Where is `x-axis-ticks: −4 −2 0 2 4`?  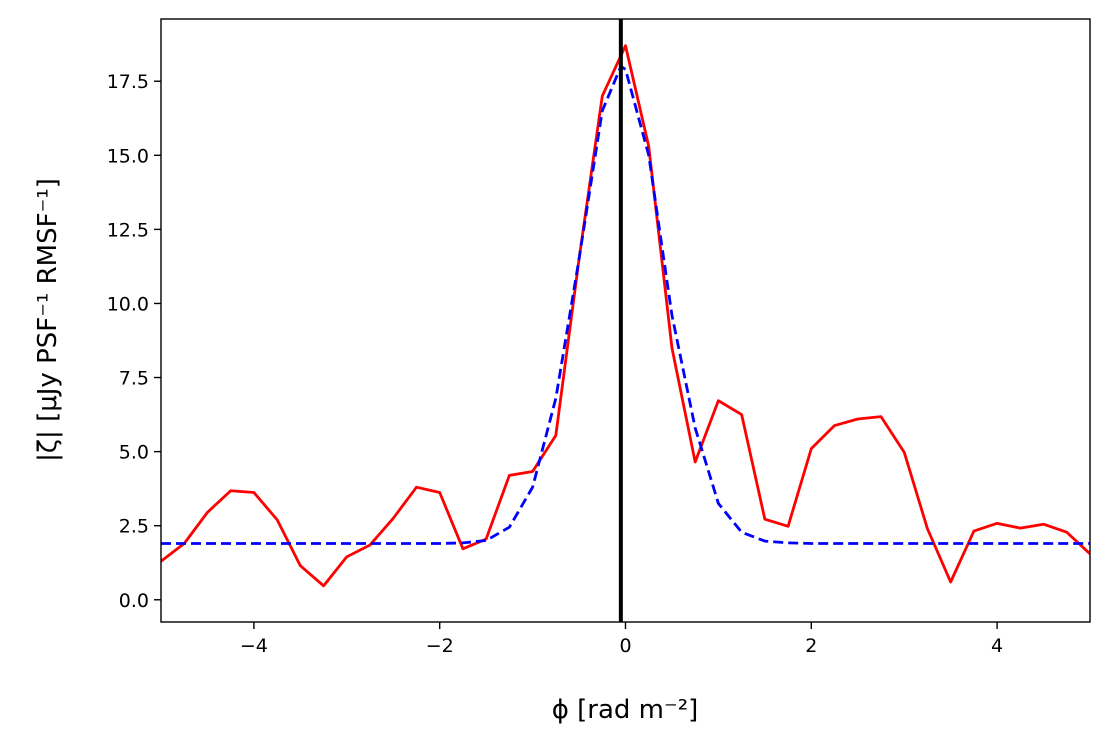 x-axis-ticks: −4 −2 0 2 4 is located at coordinates (621, 639).